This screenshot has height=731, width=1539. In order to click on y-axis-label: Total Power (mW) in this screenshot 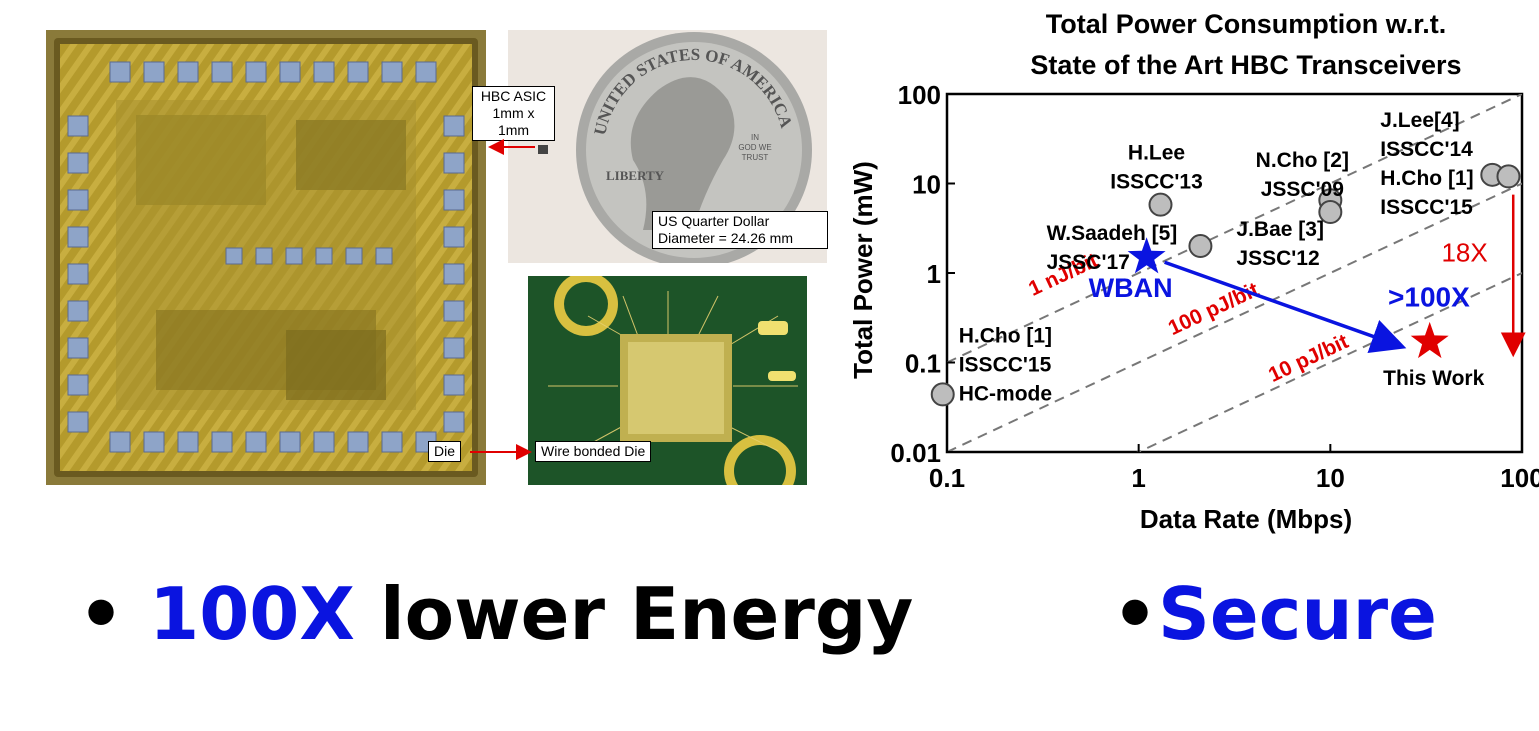, I will do `click(863, 270)`.